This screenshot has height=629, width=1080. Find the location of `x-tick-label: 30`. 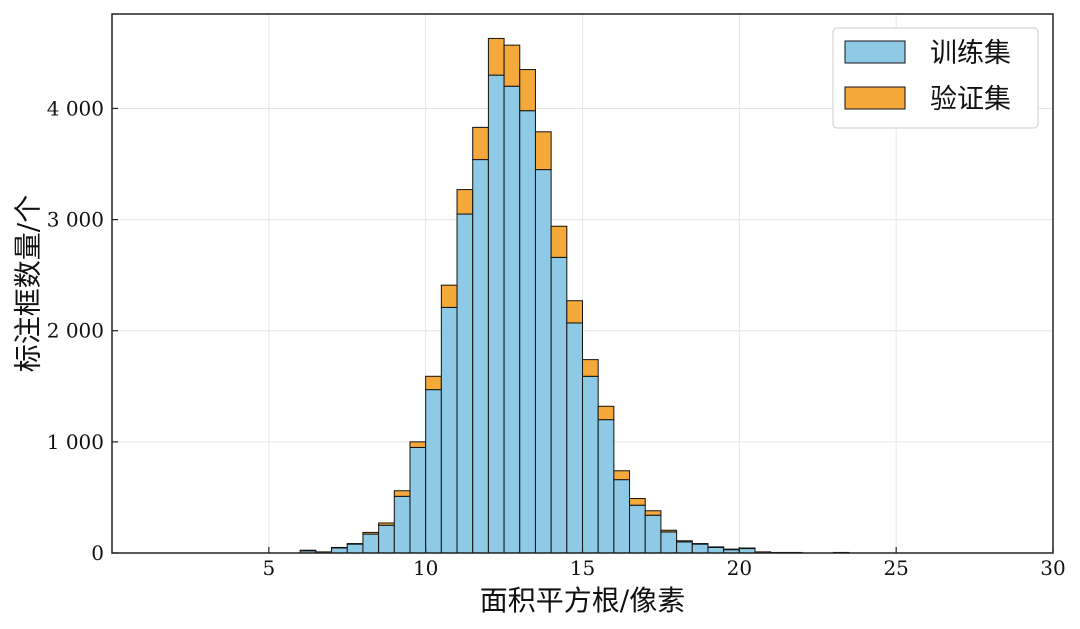

x-tick-label: 30 is located at coordinates (1052, 568).